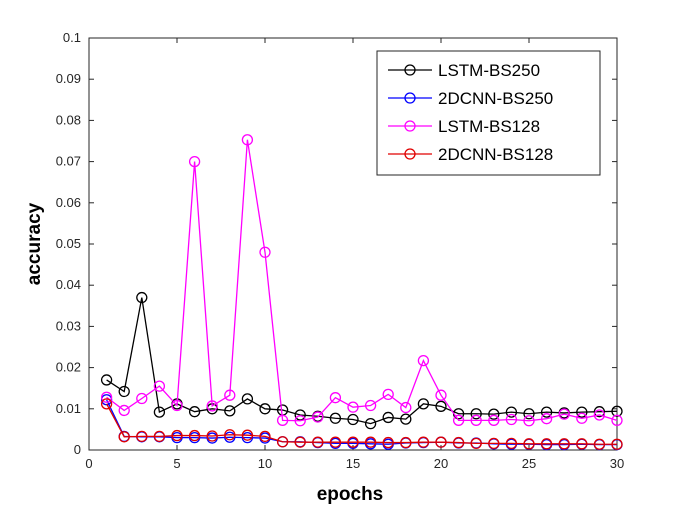 Image resolution: width=677 pixels, height=508 pixels. What do you see at coordinates (489, 126) in the screenshot?
I see `legend-label: LSTM-BS128` at bounding box center [489, 126].